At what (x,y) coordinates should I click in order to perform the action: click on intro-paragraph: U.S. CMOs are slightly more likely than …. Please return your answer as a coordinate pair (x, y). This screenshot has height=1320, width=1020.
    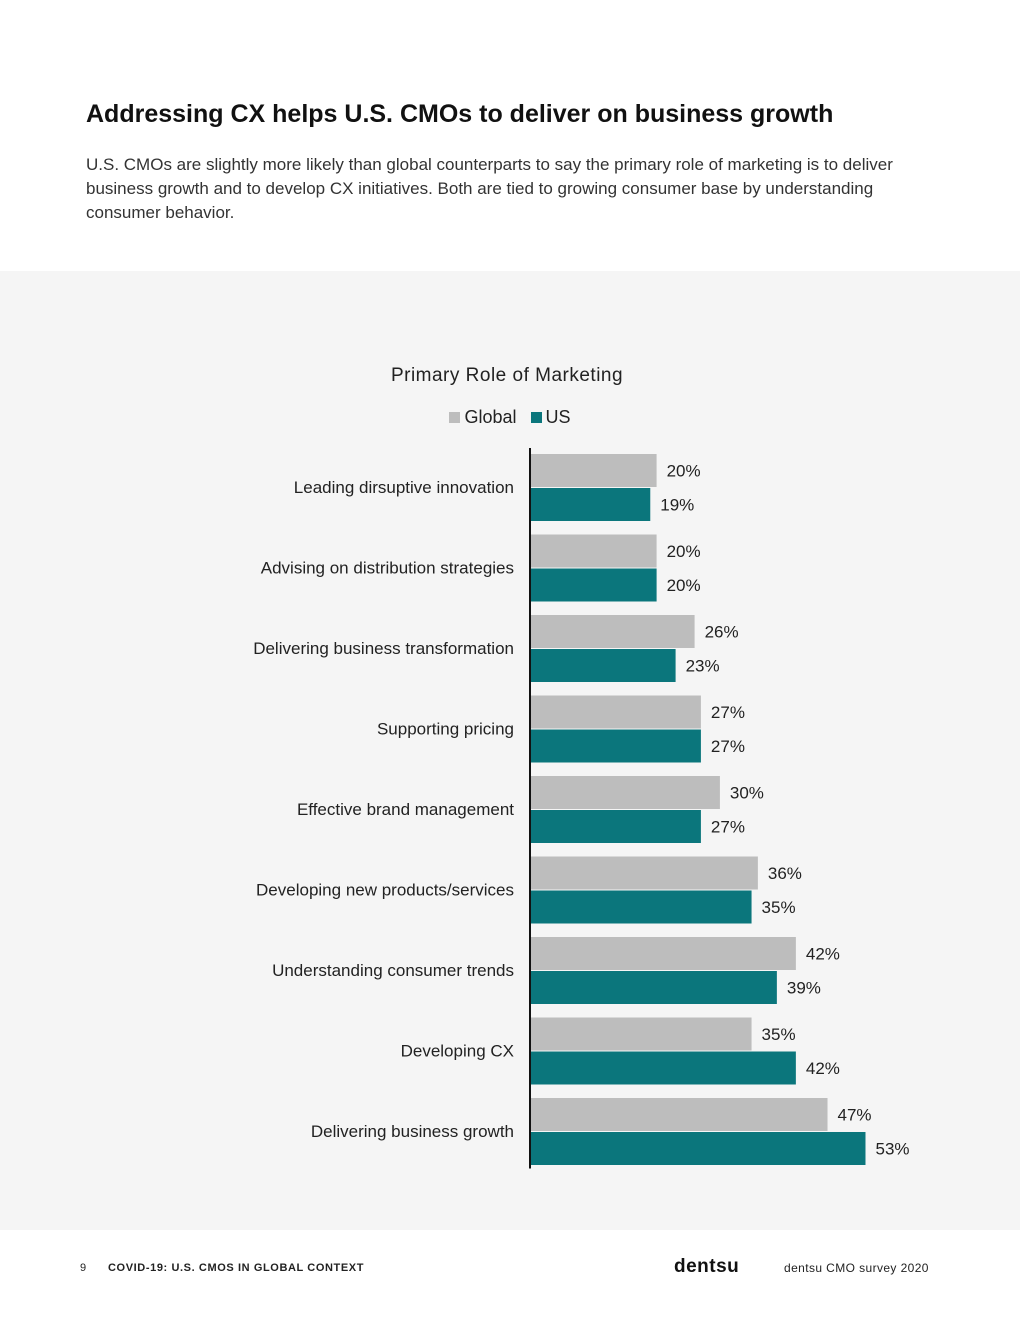
    Looking at the image, I should click on (489, 188).